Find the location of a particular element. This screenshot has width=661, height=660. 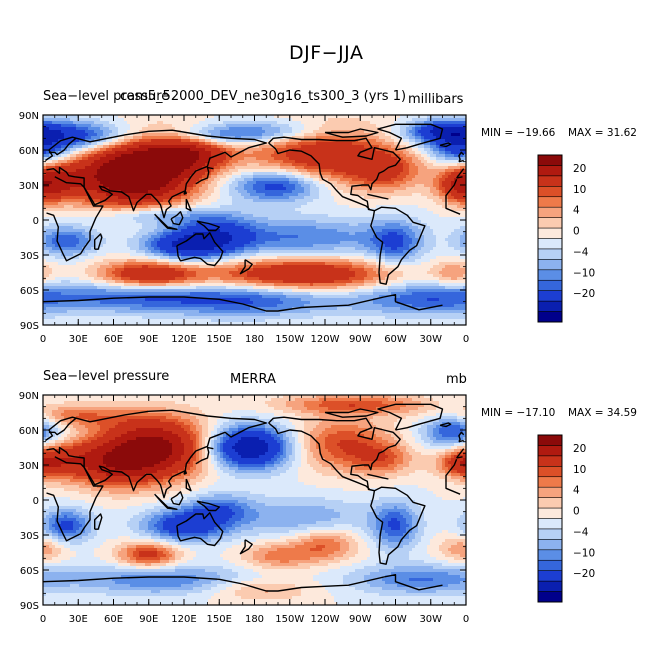

lon-tick-label: 60E is located at coordinates (113, 339).